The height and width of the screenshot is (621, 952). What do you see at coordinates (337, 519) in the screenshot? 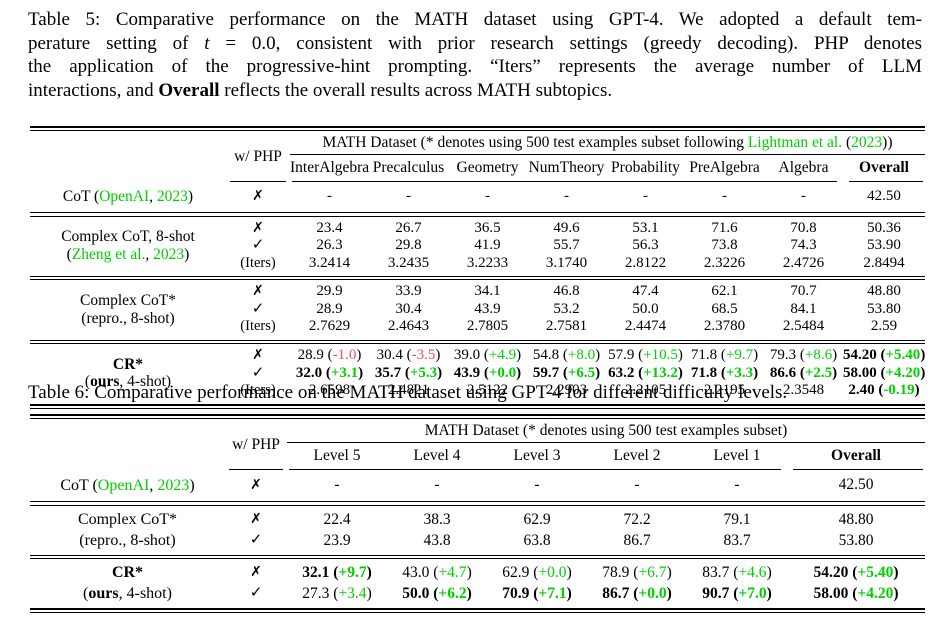
I see `metric-value: 22.4` at bounding box center [337, 519].